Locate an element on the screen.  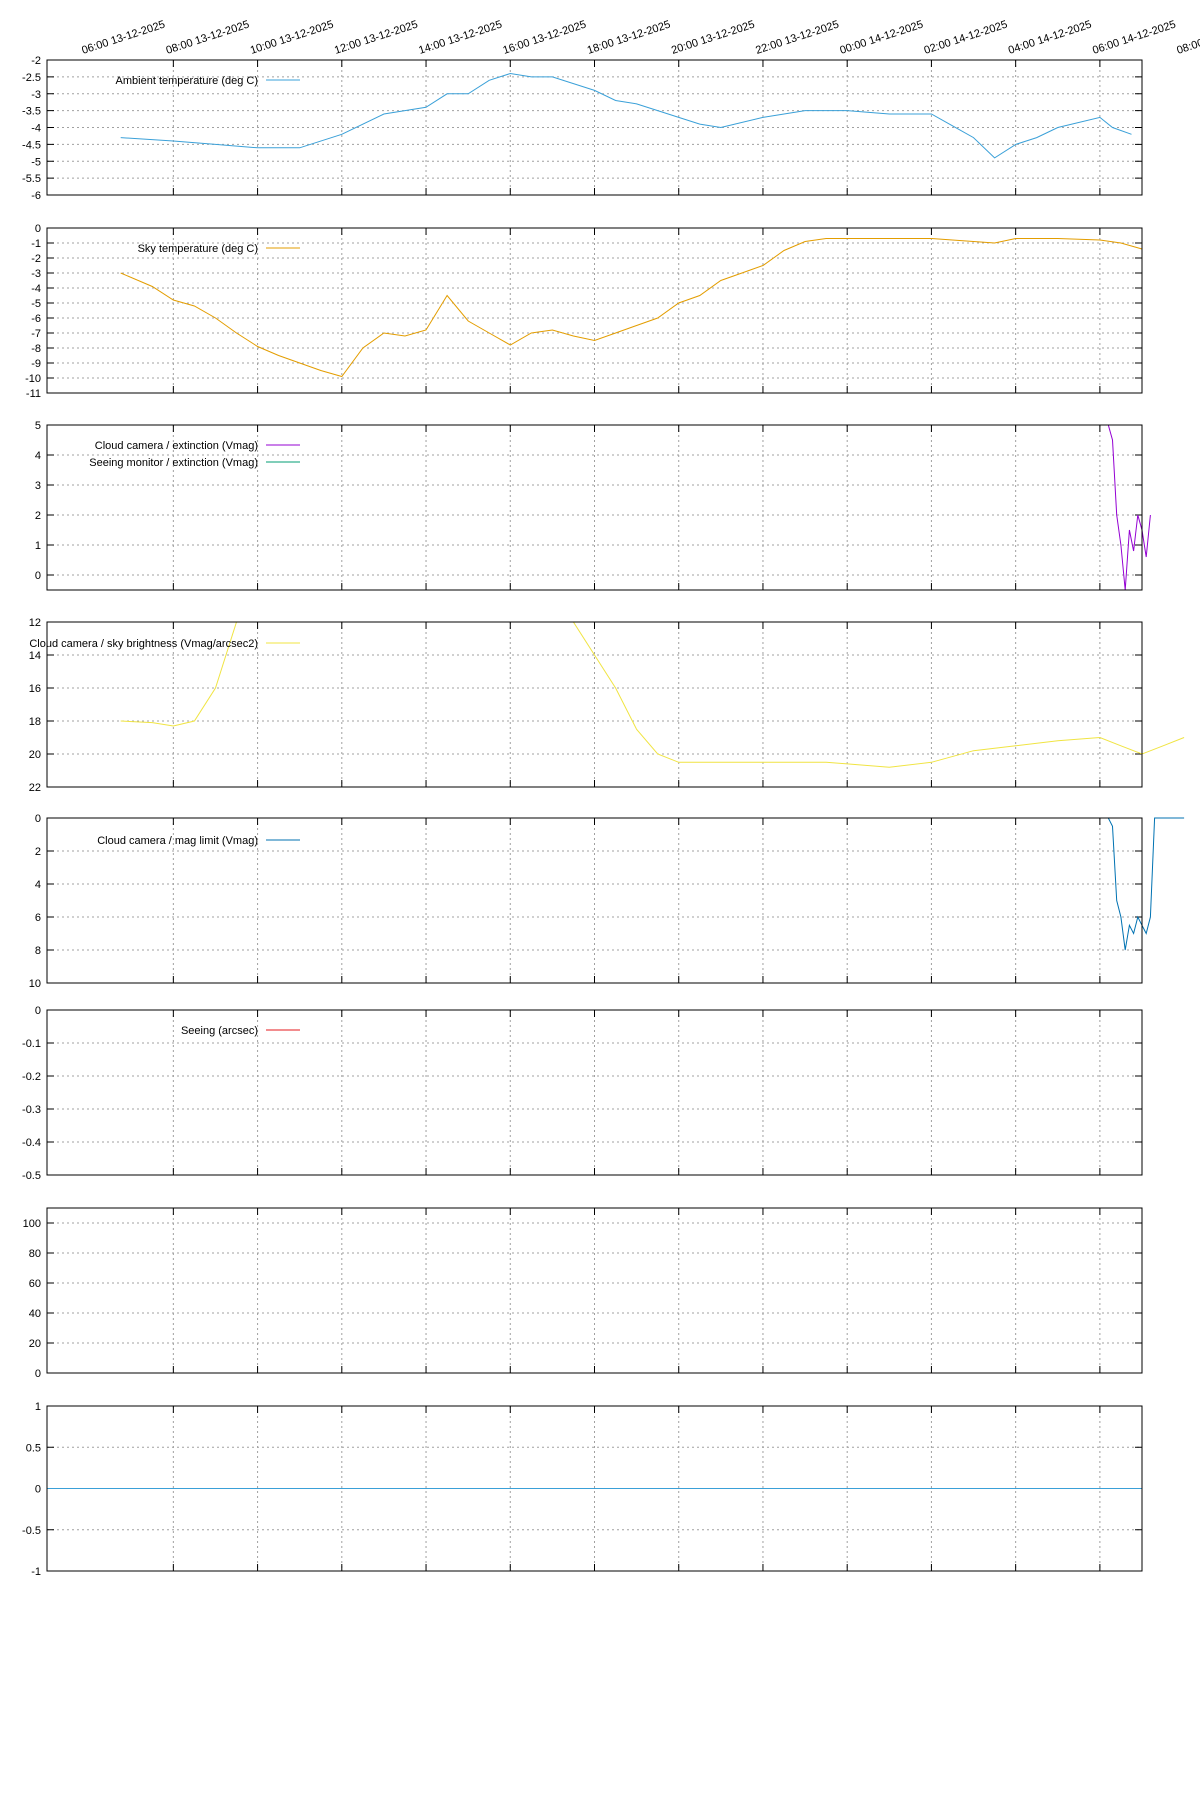
y-tick-label: -10 is located at coordinates (33, 379).